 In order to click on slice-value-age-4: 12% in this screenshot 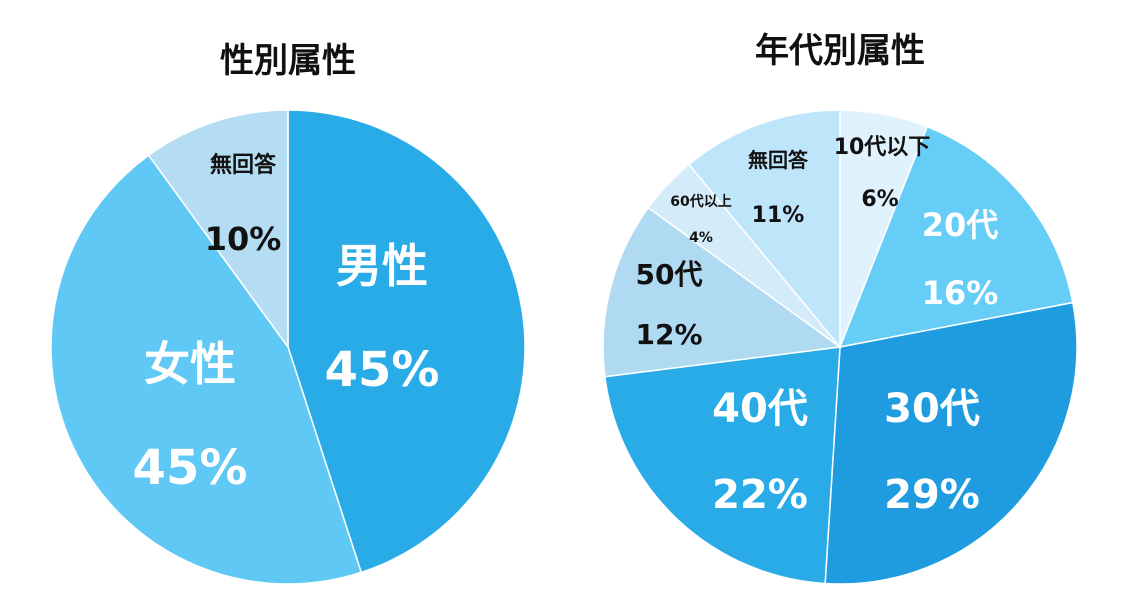, I will do `click(668, 334)`.